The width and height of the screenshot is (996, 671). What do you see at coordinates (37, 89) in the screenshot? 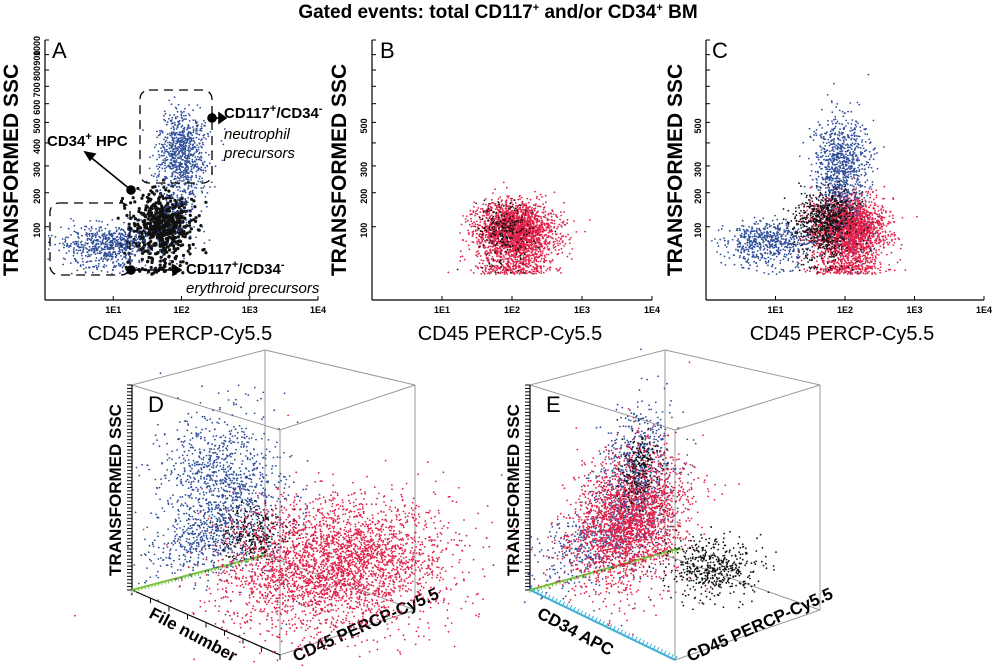
I see `y-tick-label: 700` at bounding box center [37, 89].